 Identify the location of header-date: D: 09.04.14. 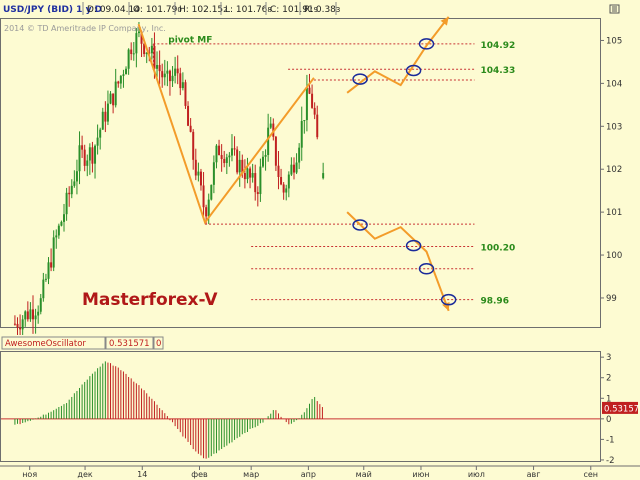
(113, 10).